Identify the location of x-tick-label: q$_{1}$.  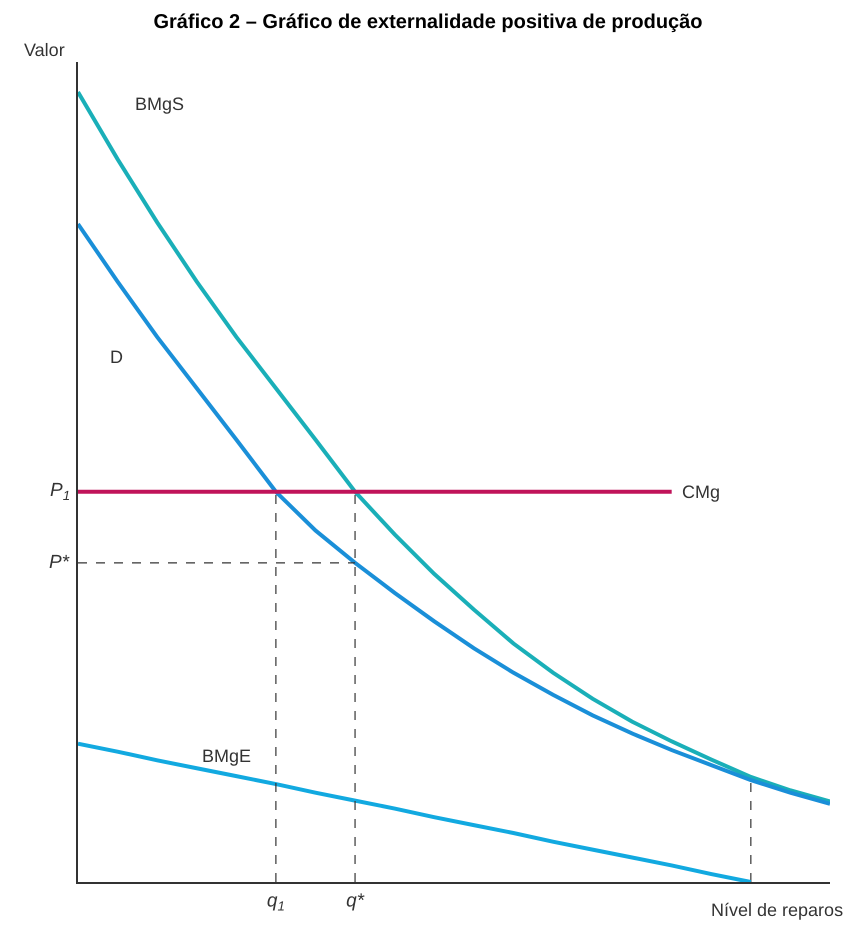
(275, 902).